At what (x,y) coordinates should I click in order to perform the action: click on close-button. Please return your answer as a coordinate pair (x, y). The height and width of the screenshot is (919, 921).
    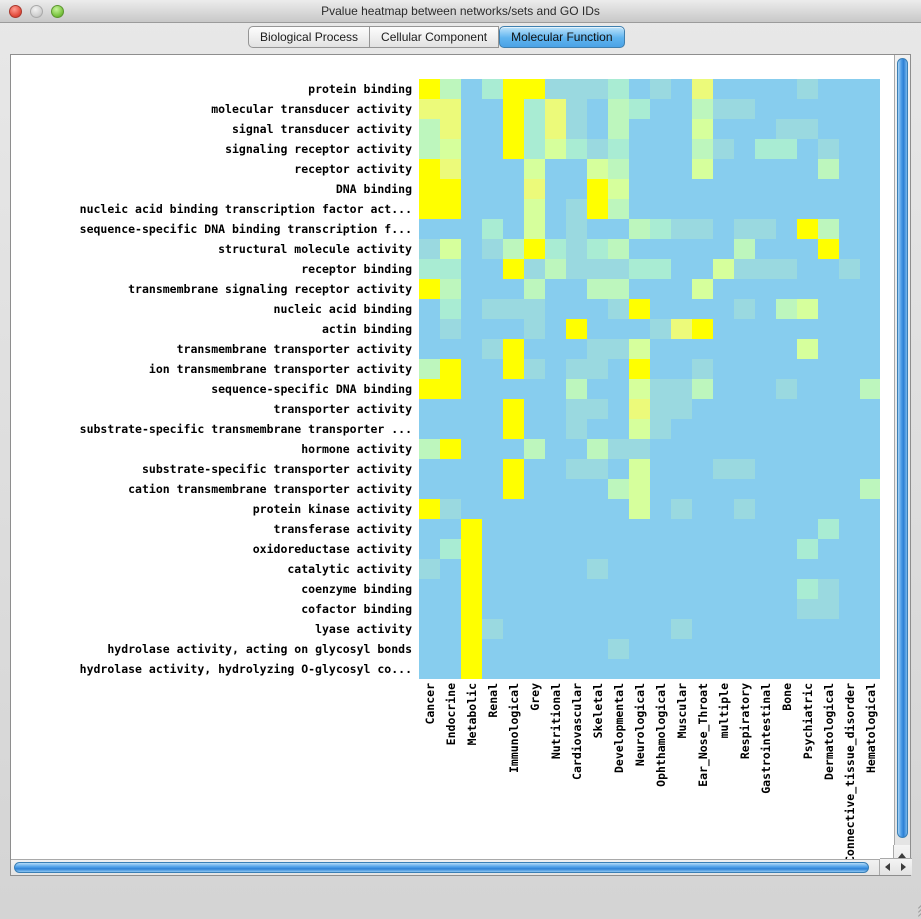
    Looking at the image, I should click on (15, 11).